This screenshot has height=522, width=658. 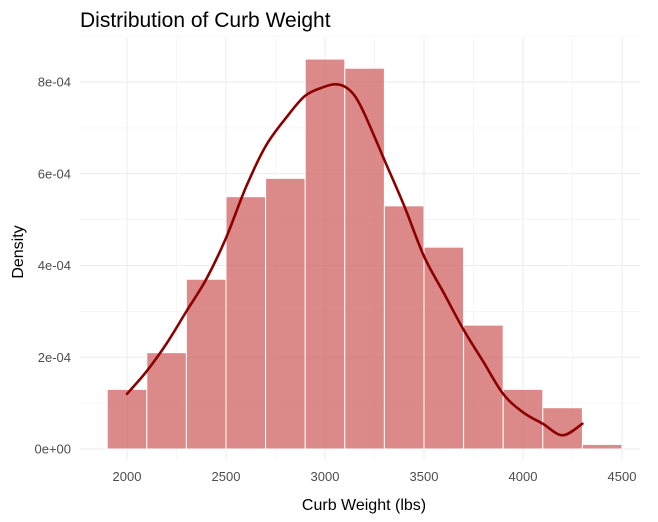 I want to click on x-tick-label: 2000, so click(x=127, y=476).